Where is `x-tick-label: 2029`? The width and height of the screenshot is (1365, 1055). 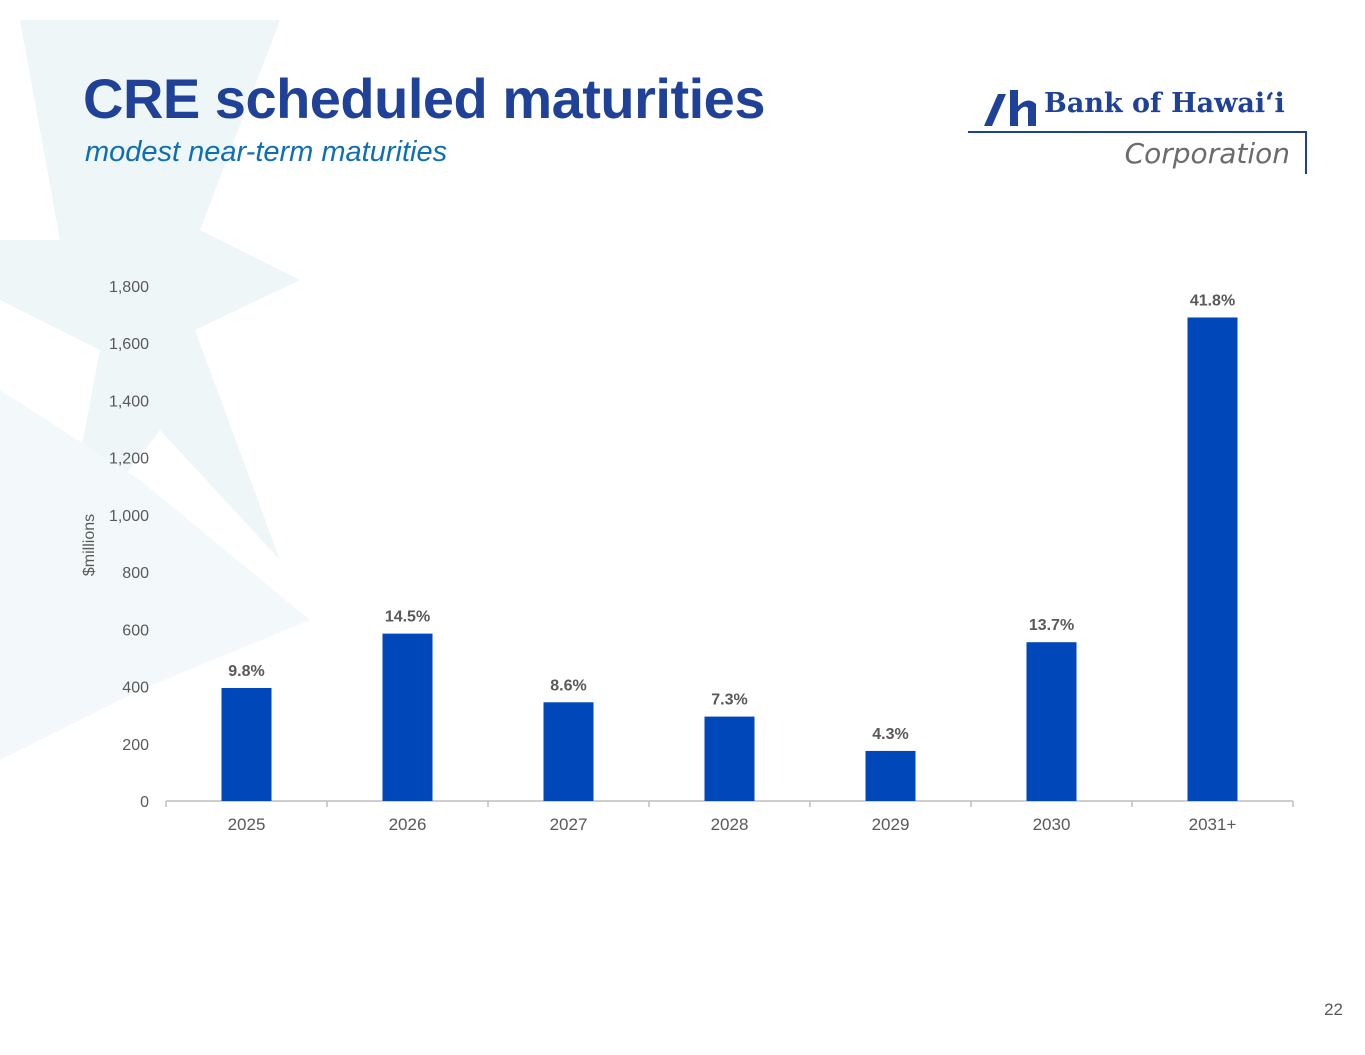 x-tick-label: 2029 is located at coordinates (891, 824).